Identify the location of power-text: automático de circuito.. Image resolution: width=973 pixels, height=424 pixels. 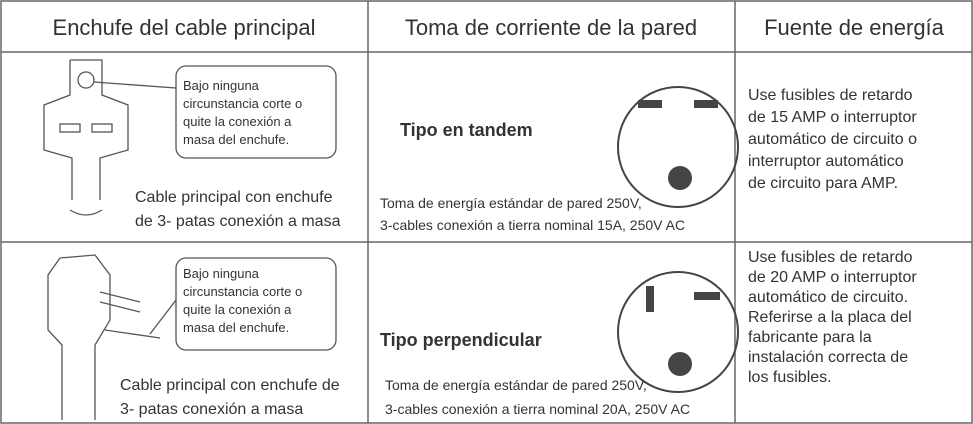
(828, 297).